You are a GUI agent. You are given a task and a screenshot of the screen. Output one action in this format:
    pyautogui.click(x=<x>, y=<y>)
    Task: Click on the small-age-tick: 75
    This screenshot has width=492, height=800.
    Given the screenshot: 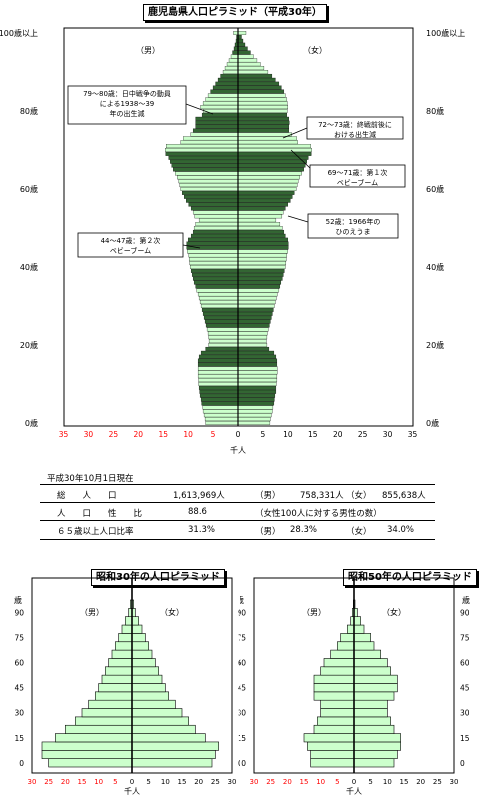 What is the action you would take?
    pyautogui.click(x=19, y=638)
    